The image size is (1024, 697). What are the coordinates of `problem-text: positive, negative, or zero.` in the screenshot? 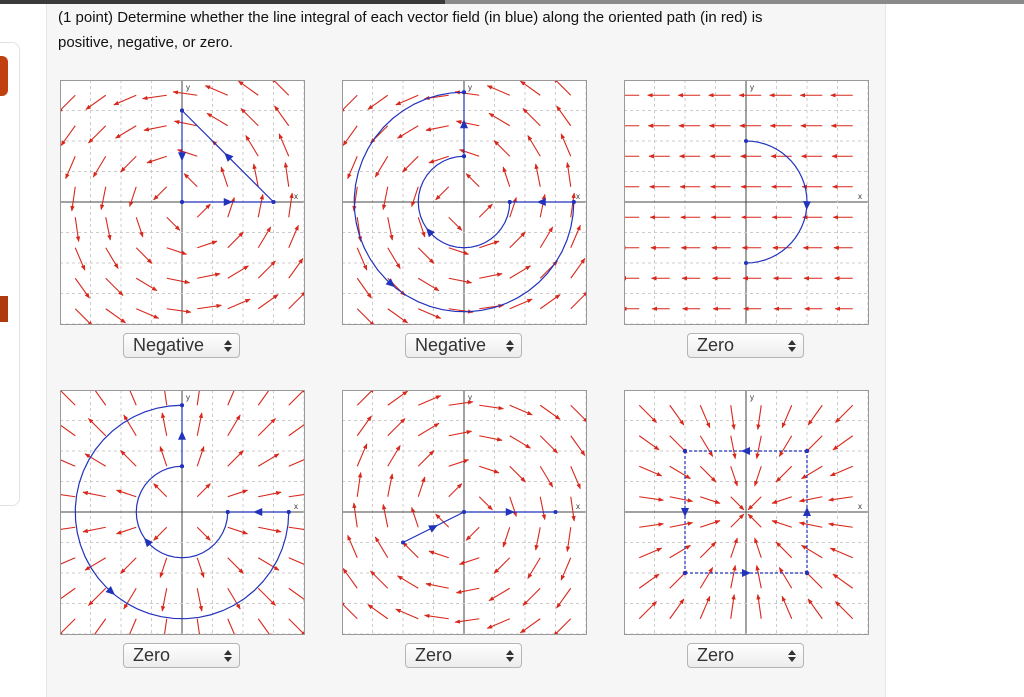 It's located at (146, 42).